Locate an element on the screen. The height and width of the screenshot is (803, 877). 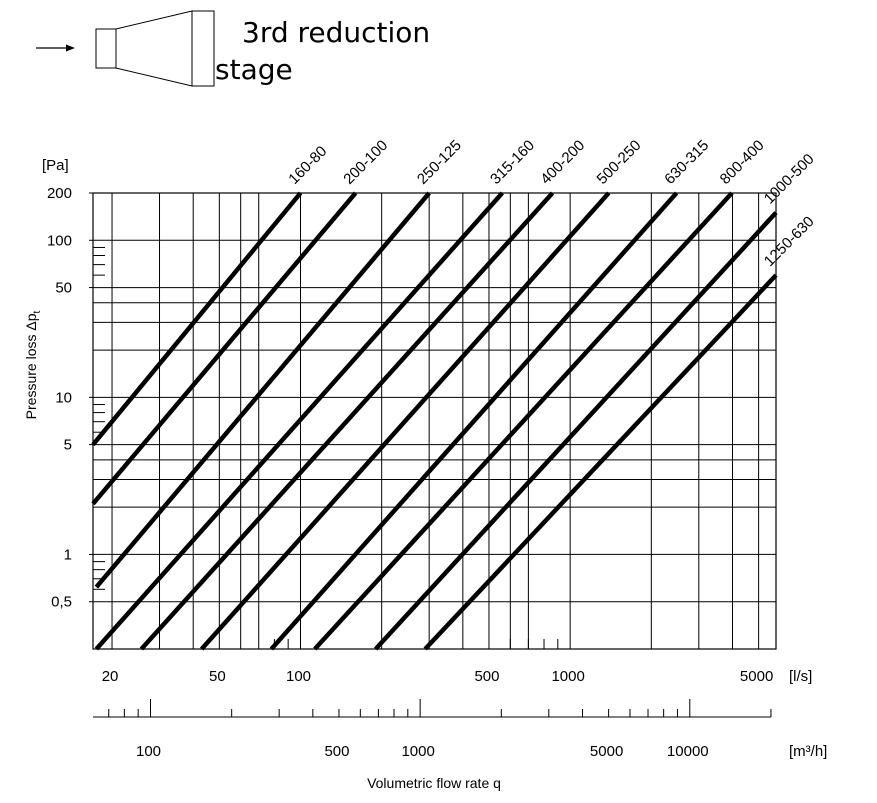
y-axis-label-main: Pressure loss Δp is located at coordinates (31, 366).